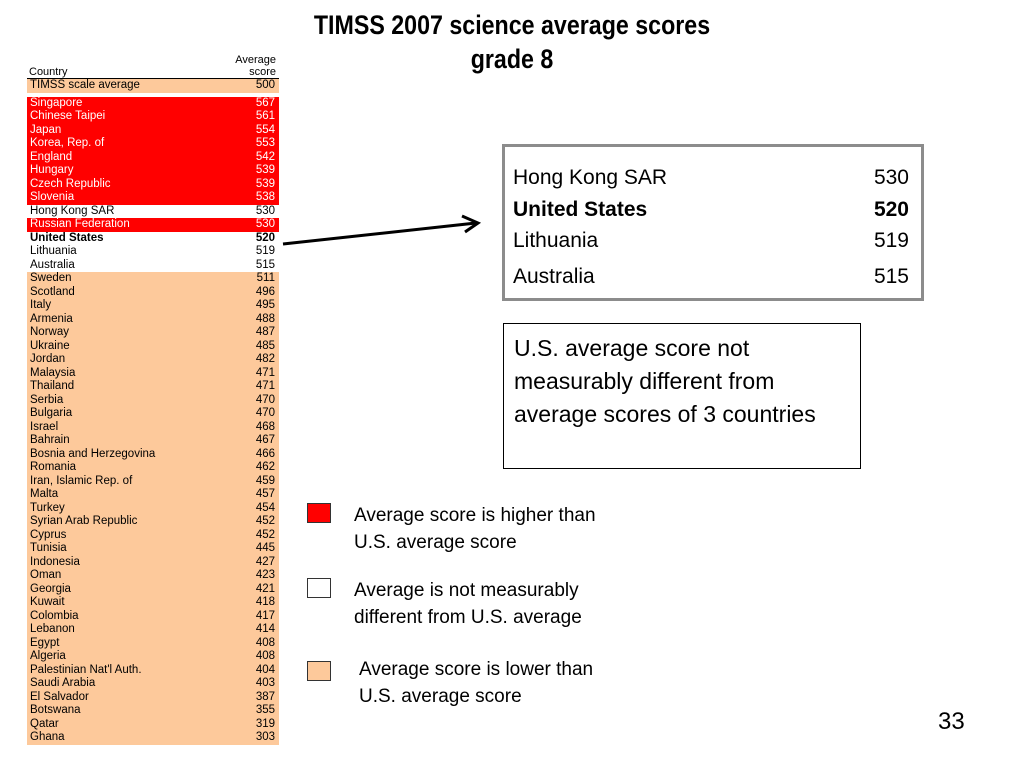  What do you see at coordinates (48, 656) in the screenshot?
I see `country-name: Algeria` at bounding box center [48, 656].